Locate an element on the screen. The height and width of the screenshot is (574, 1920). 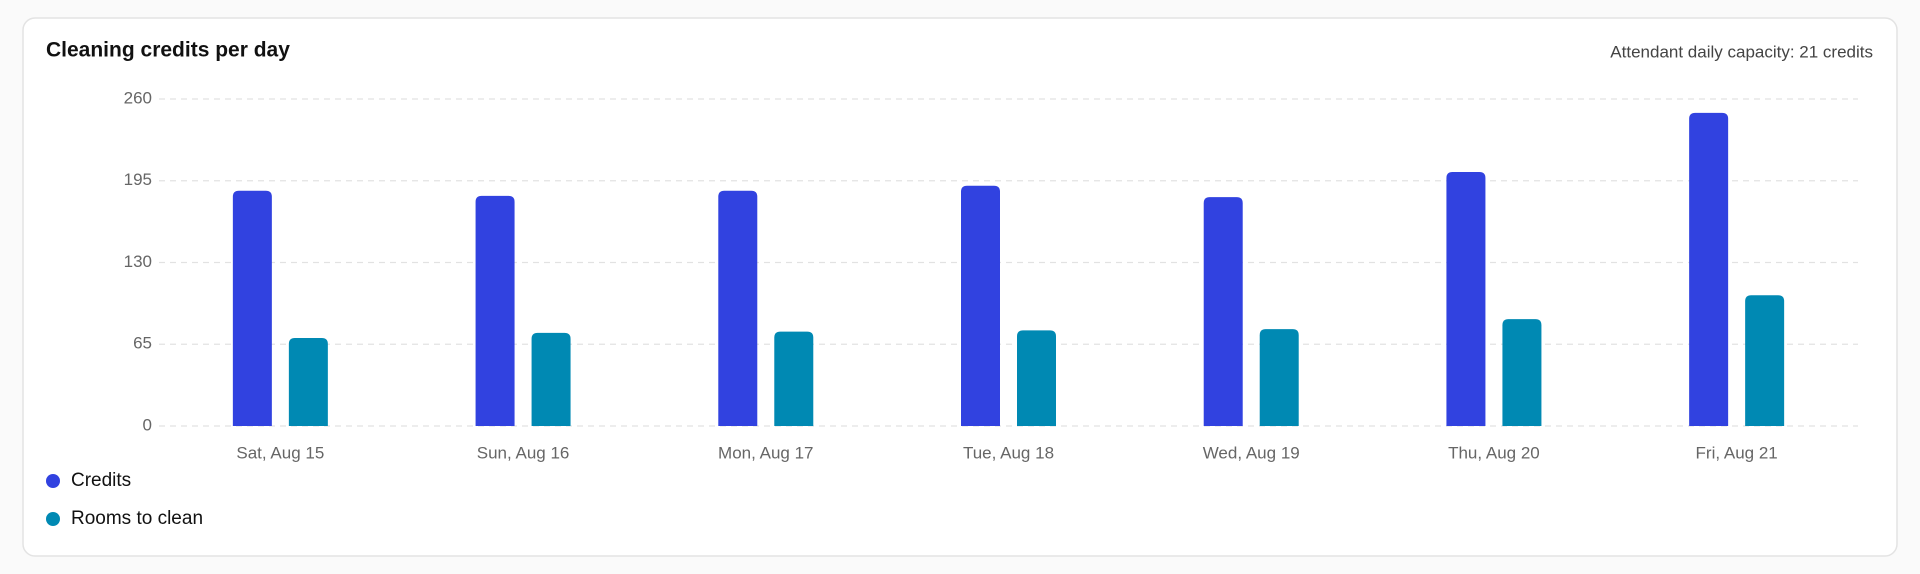
x-tick-label: Wed, Aug 19 is located at coordinates (1251, 452).